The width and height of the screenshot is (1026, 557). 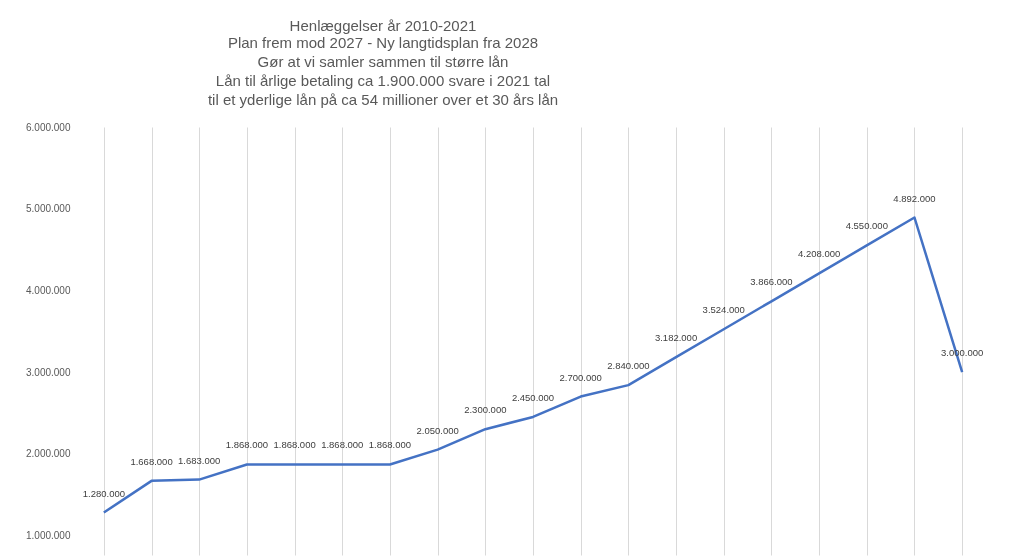 I want to click on data-label: 2.700.000, so click(x=580, y=377).